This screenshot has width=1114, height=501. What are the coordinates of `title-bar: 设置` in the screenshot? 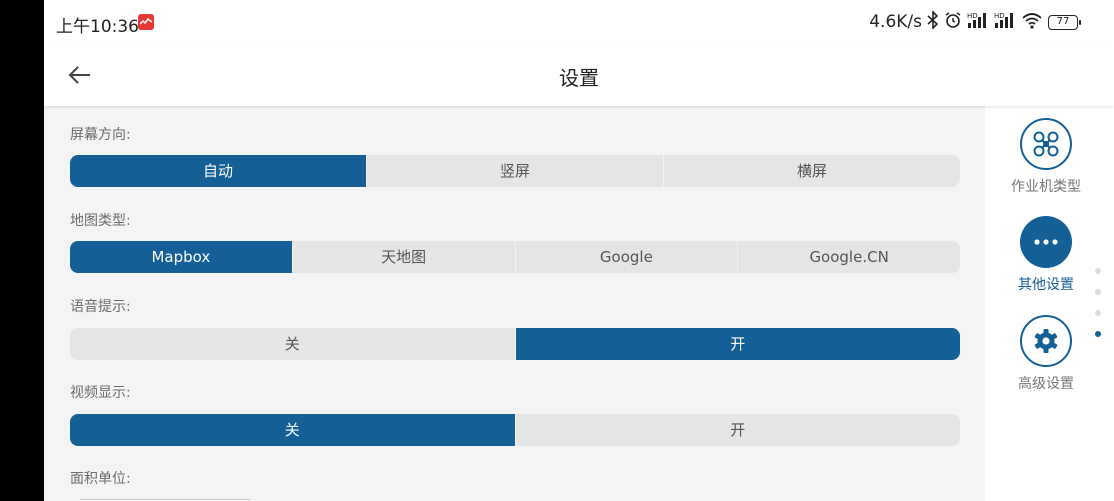 It's located at (579, 75).